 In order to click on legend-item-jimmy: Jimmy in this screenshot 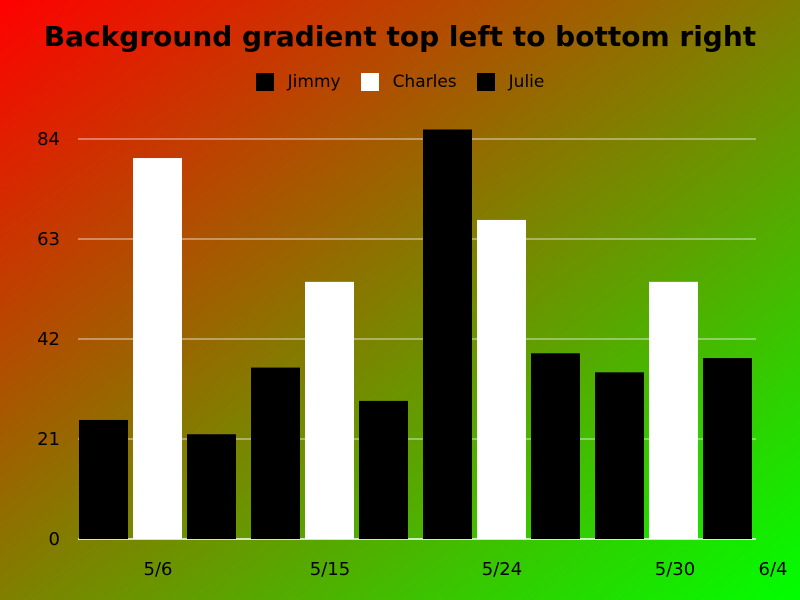, I will do `click(298, 82)`.